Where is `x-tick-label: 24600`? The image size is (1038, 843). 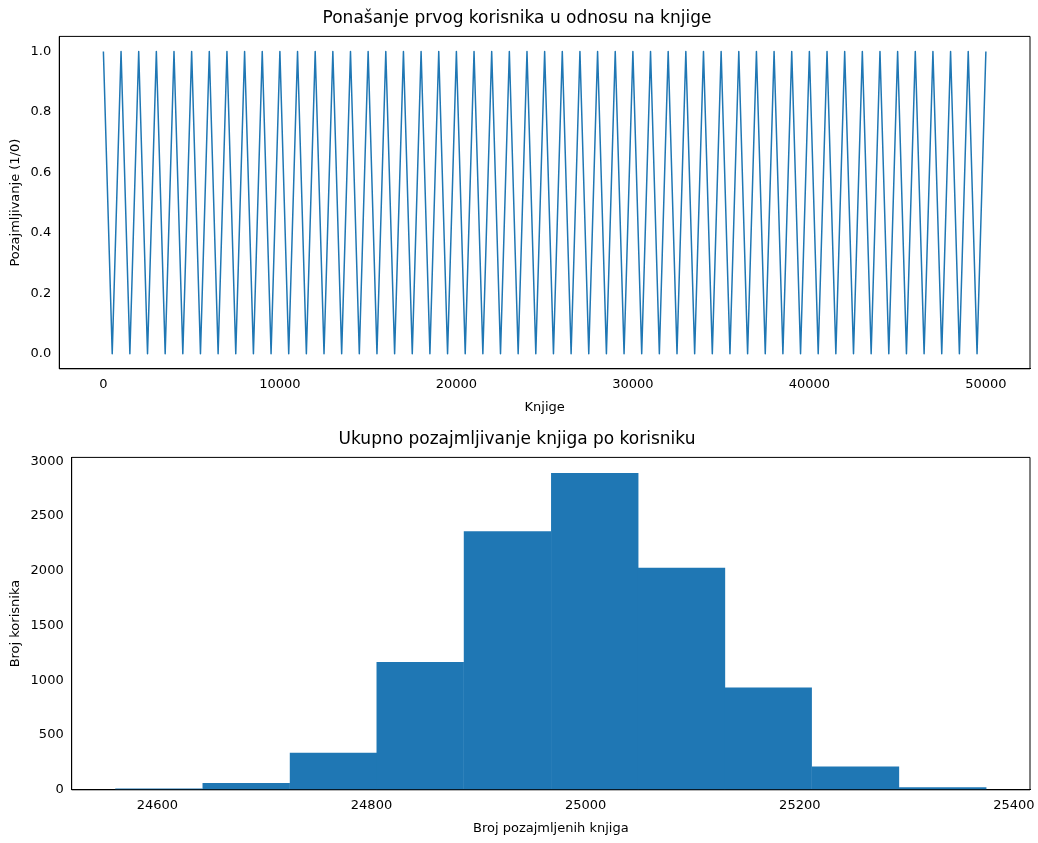 x-tick-label: 24600 is located at coordinates (157, 804).